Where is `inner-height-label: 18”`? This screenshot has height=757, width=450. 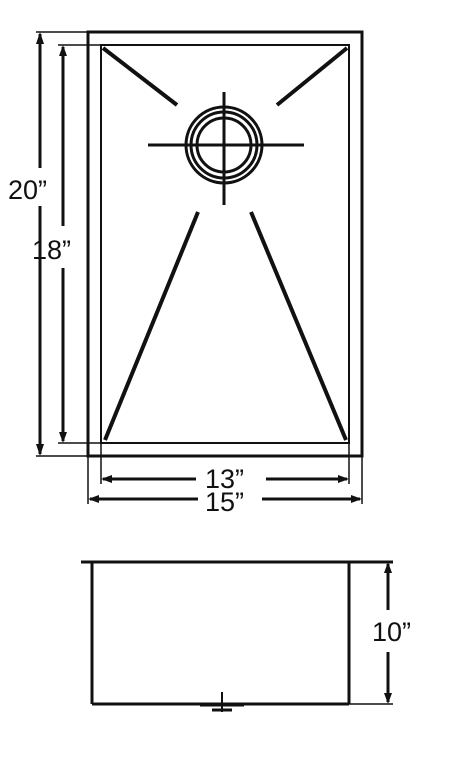 inner-height-label: 18” is located at coordinates (51, 250).